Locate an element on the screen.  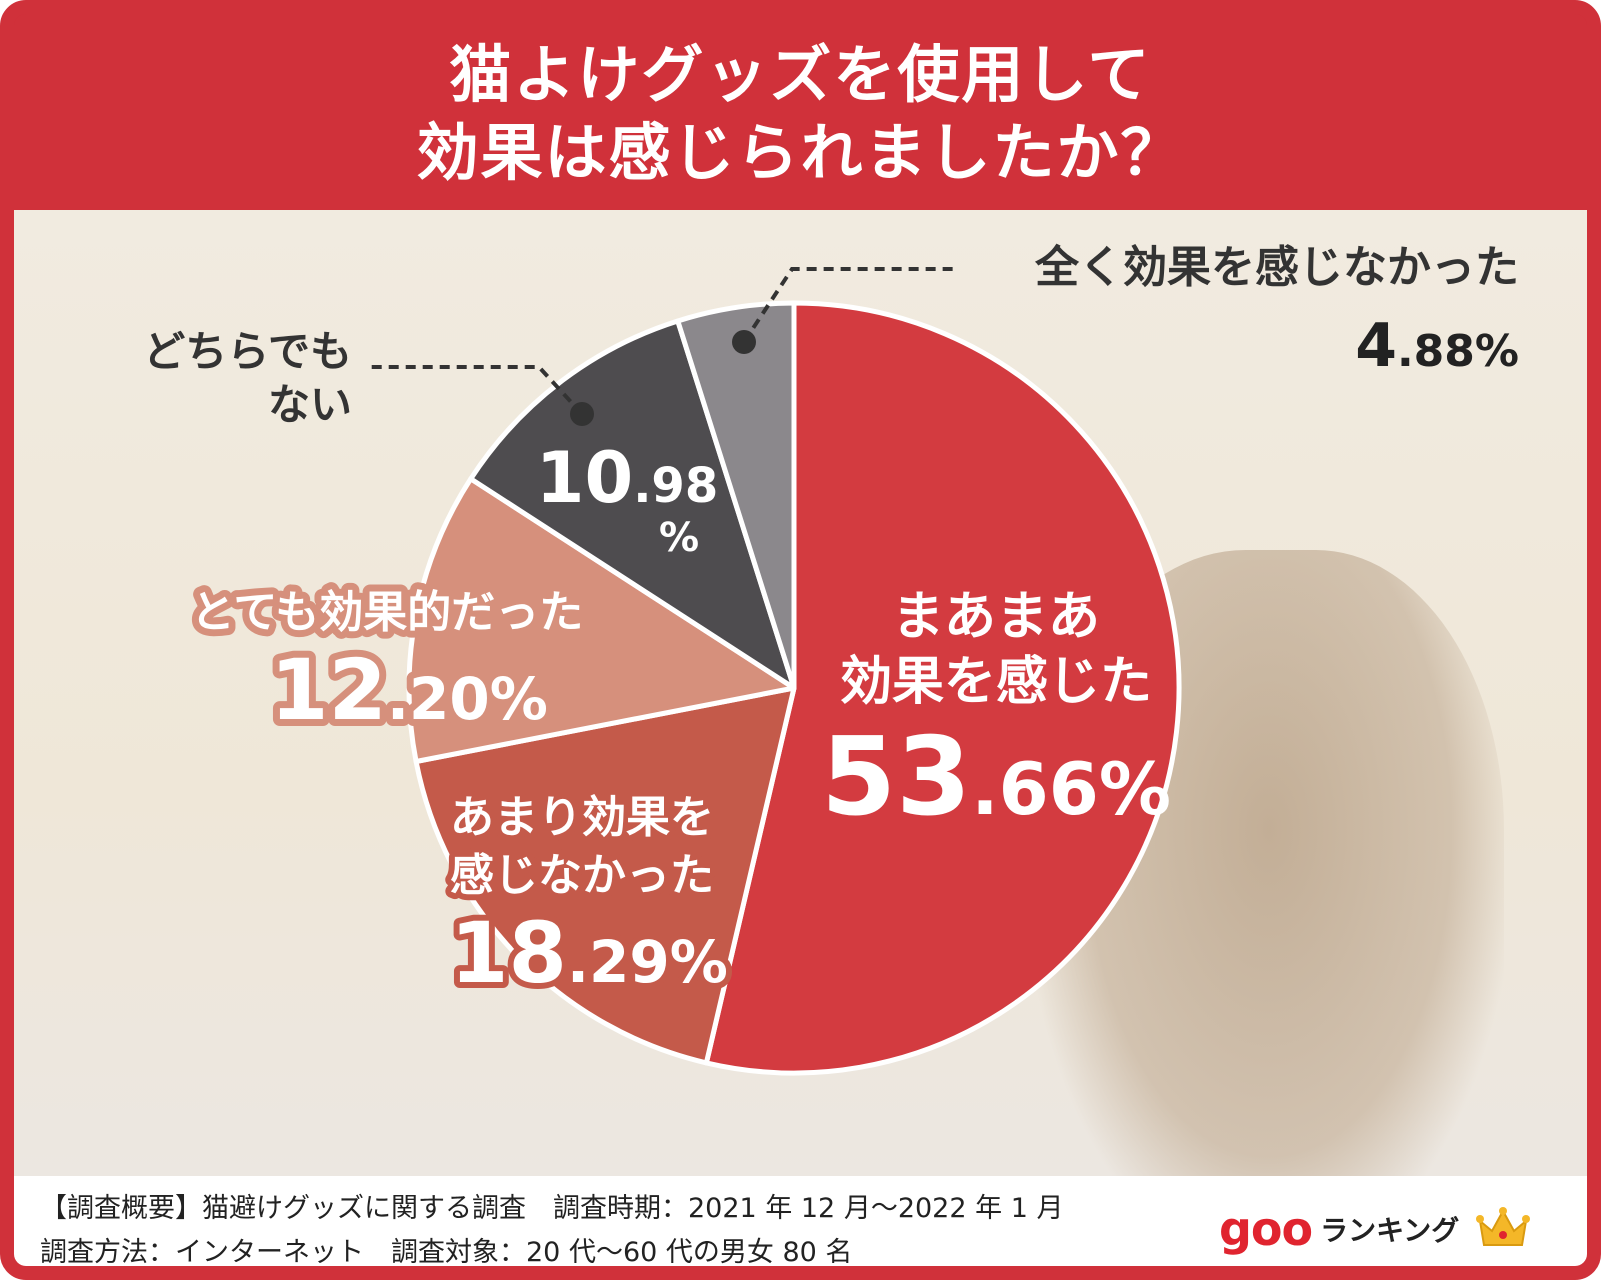
slice-value-amari: 18.29% is located at coordinates (589, 953).